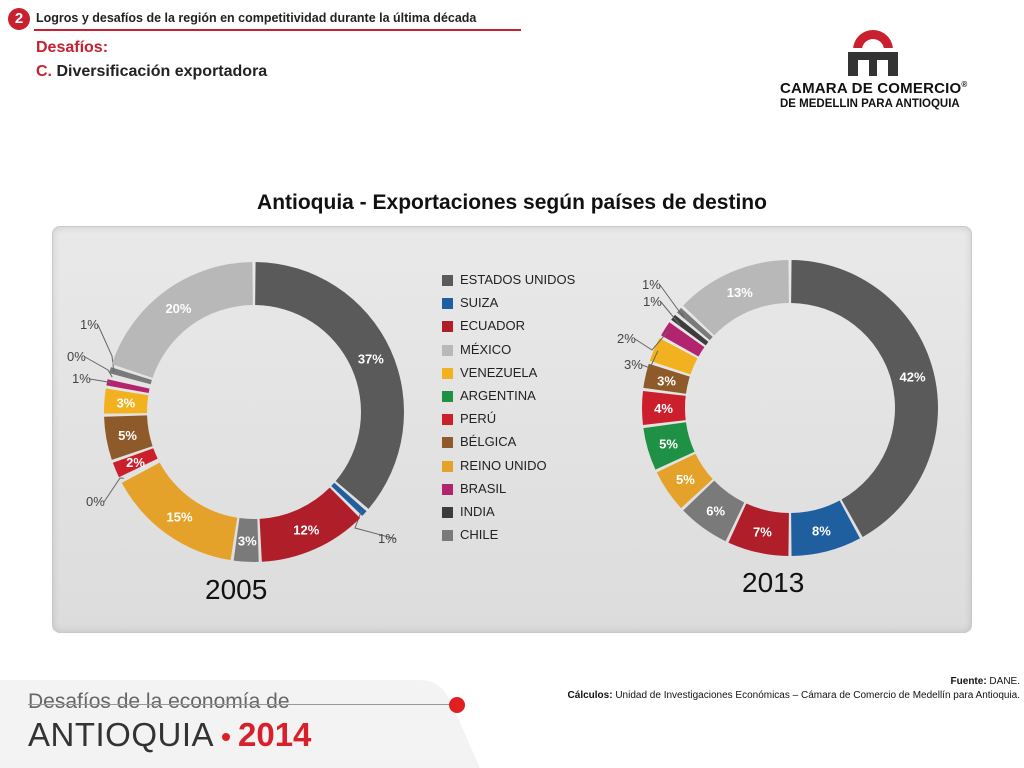 The height and width of the screenshot is (768, 1024). What do you see at coordinates (488, 442) in the screenshot?
I see `legend-label: BÉLGICA` at bounding box center [488, 442].